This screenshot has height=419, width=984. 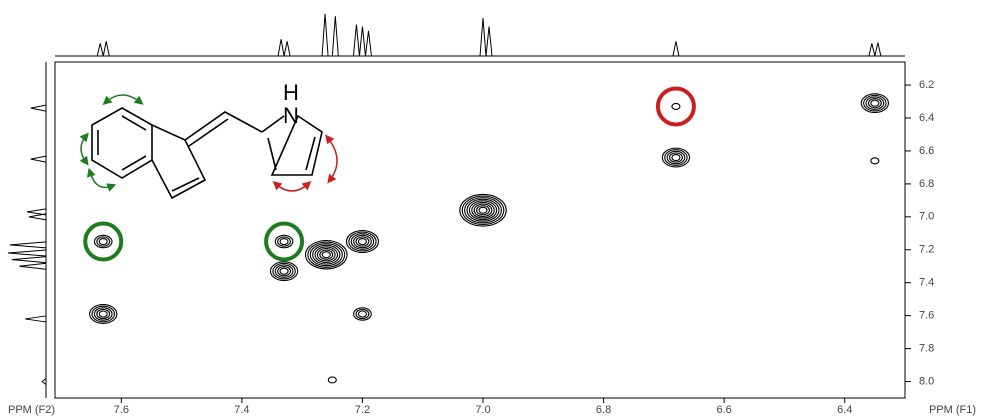 I want to click on y-tick-label: 6.6, so click(x=926, y=151).